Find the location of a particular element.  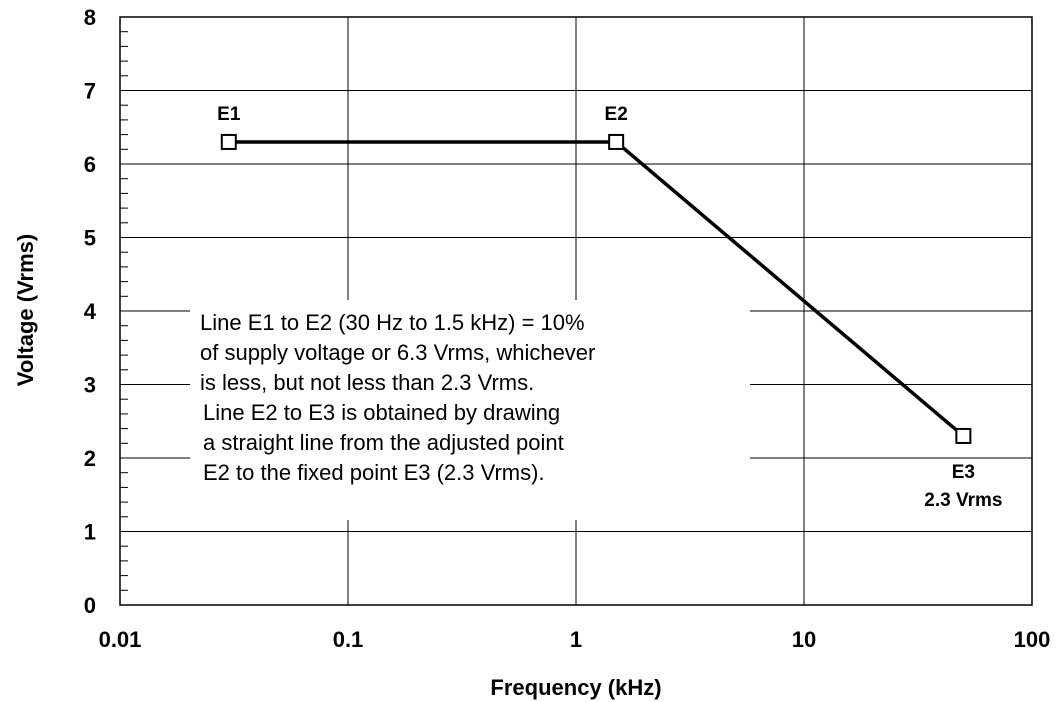

annotation-line: of supply voltage or 6.3 Vrms, whichever is located at coordinates (397, 352).